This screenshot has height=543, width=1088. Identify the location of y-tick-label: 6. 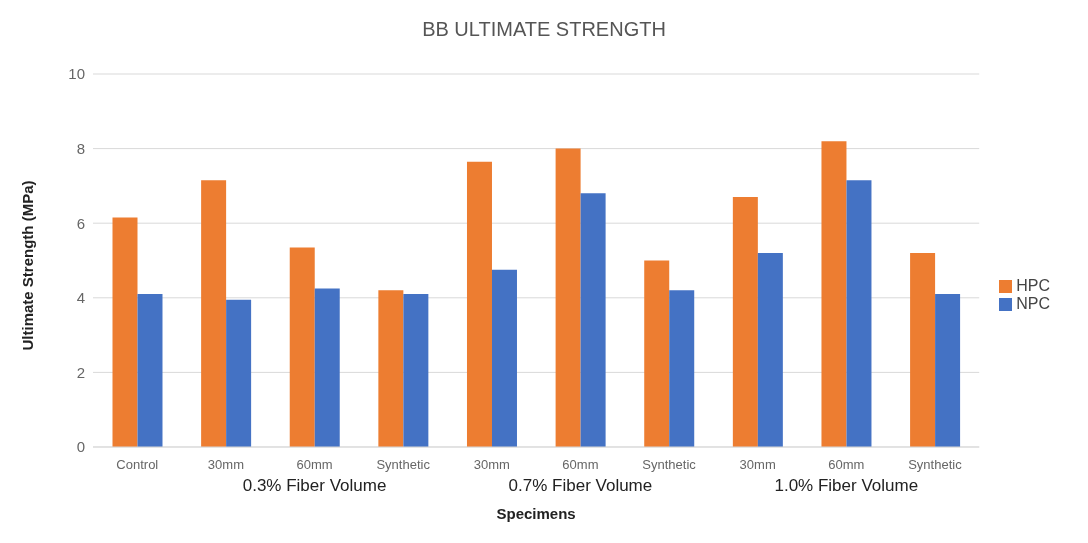
(80, 223).